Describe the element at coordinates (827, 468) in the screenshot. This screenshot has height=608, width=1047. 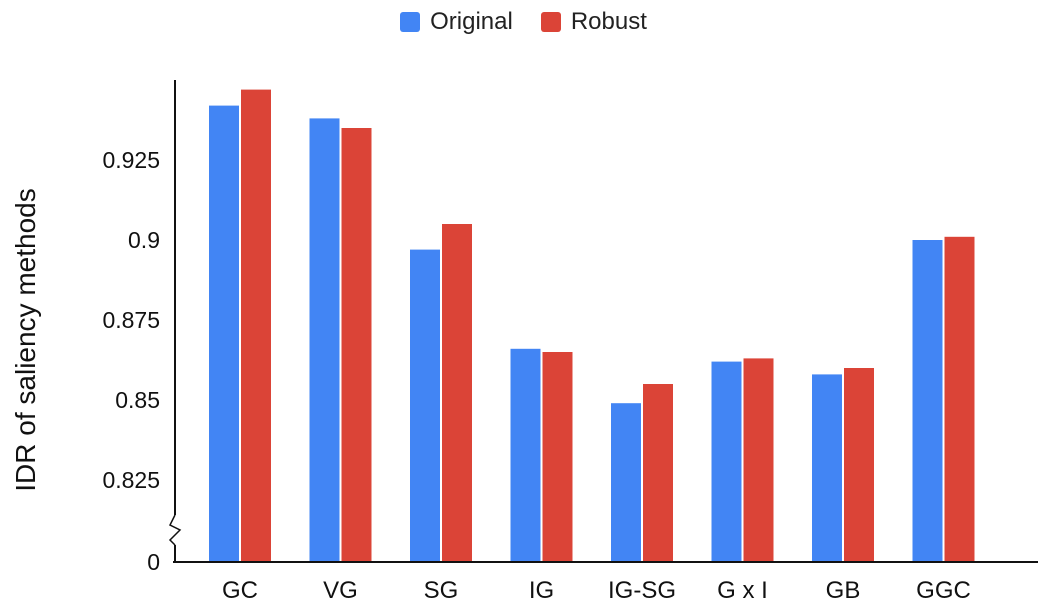
I see `bar-gb-original` at that location.